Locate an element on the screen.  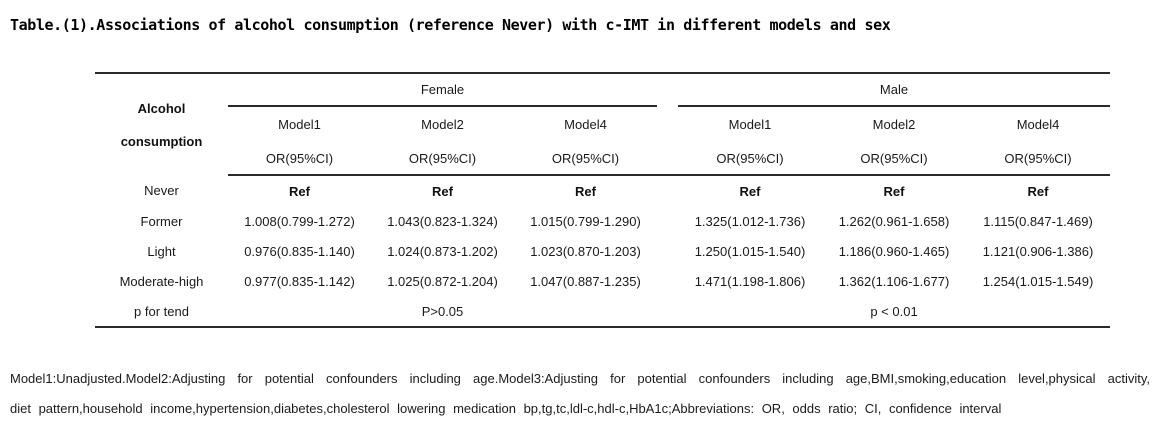
row-label-never: Never is located at coordinates (161, 190).